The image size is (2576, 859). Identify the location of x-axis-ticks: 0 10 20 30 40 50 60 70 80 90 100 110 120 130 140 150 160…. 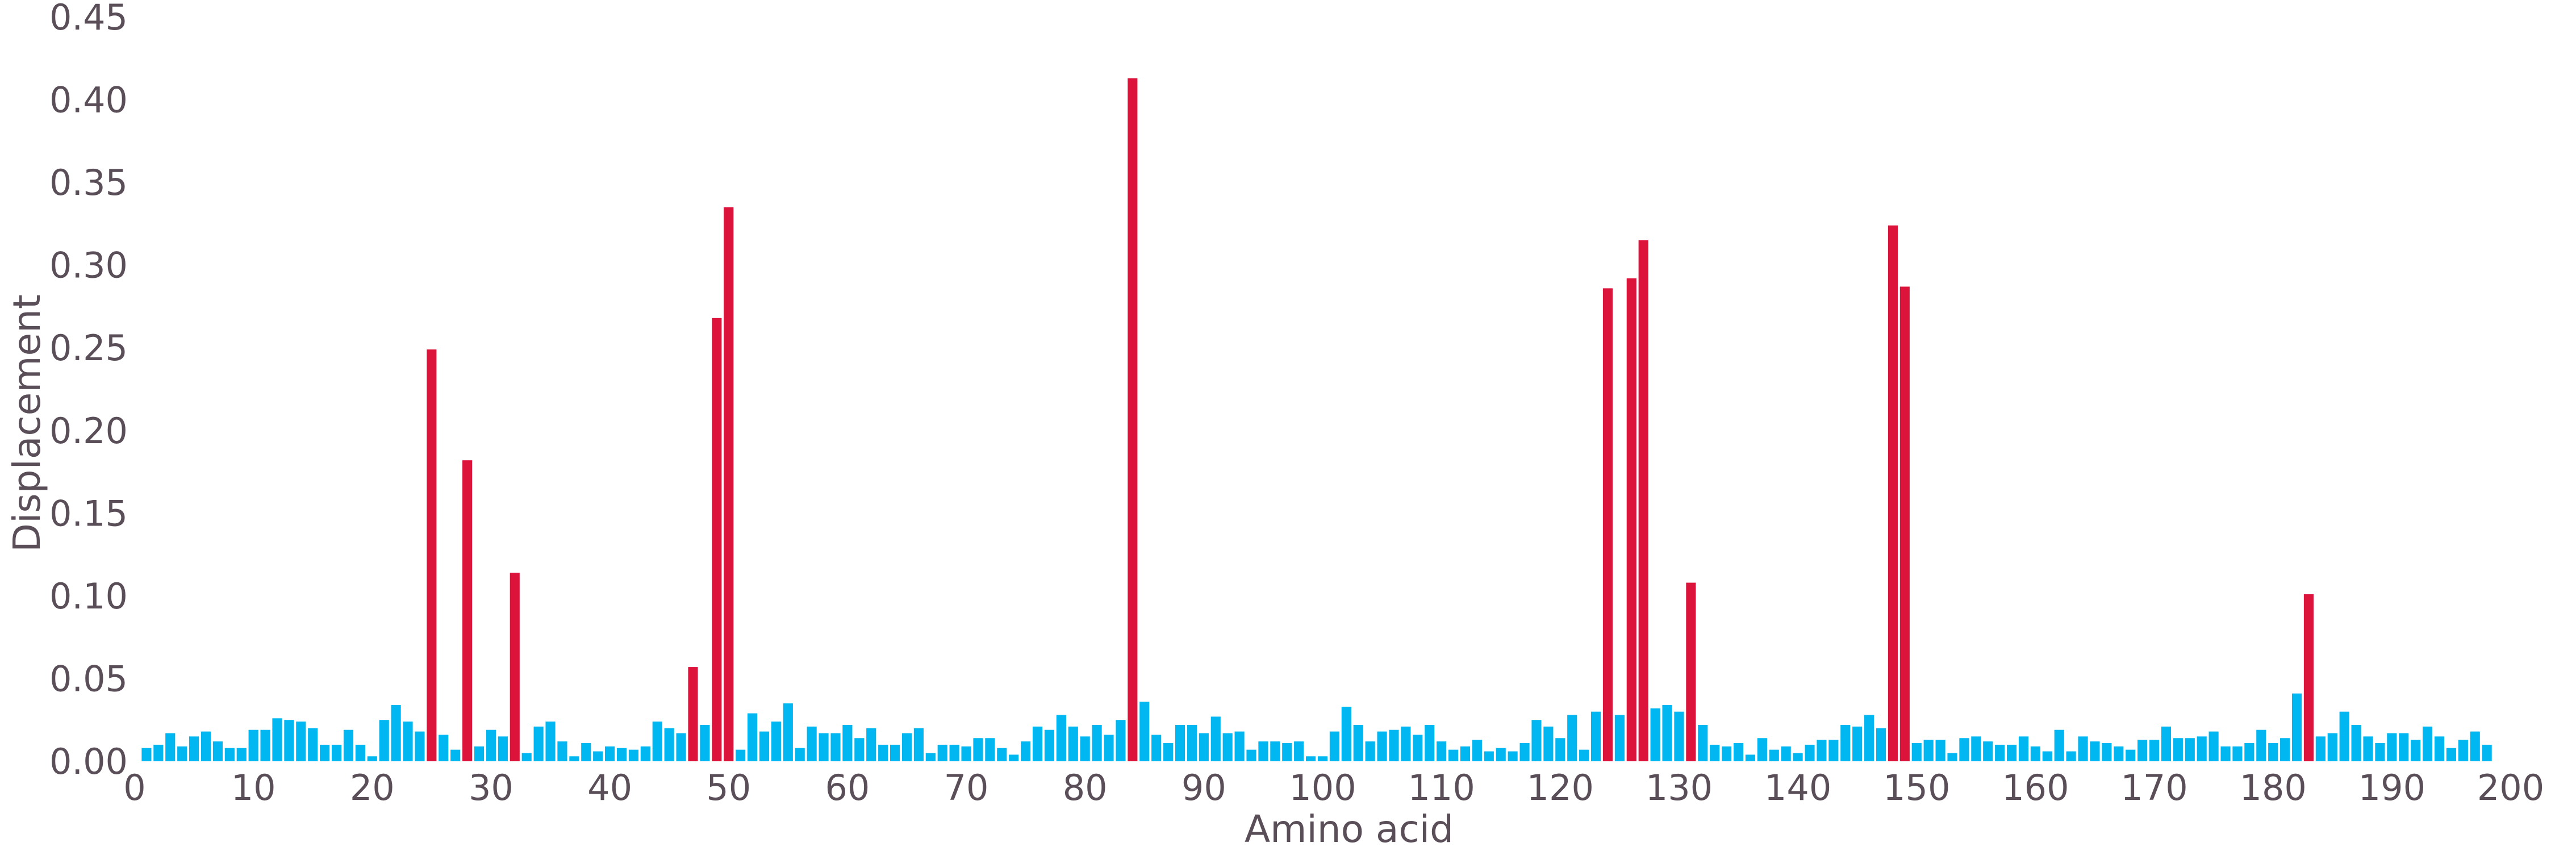
(1333, 788).